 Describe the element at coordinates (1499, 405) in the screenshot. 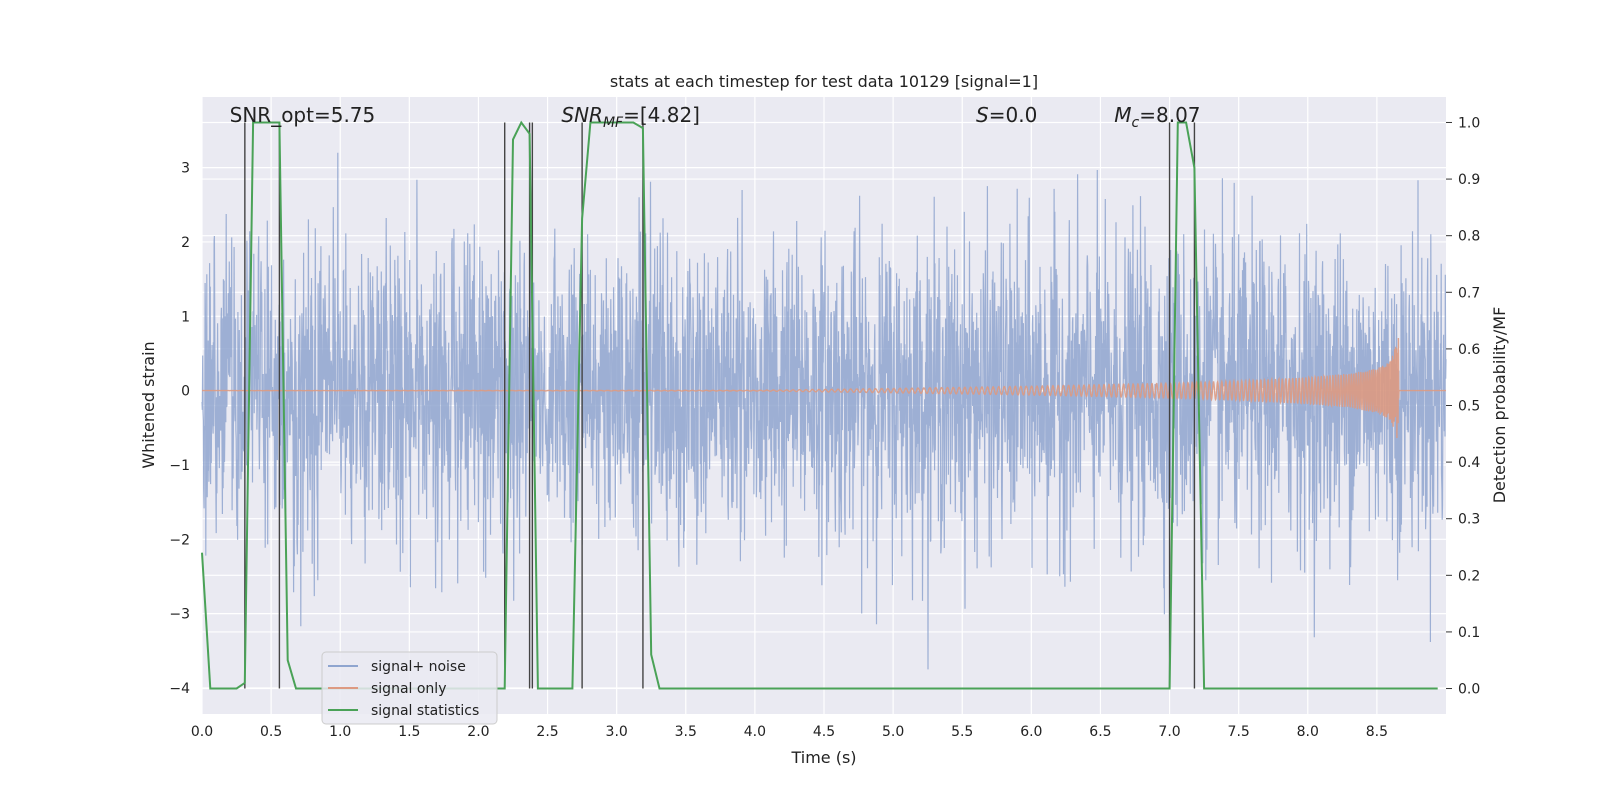

I see `right-y-axis-label: Detection probability/MF` at that location.